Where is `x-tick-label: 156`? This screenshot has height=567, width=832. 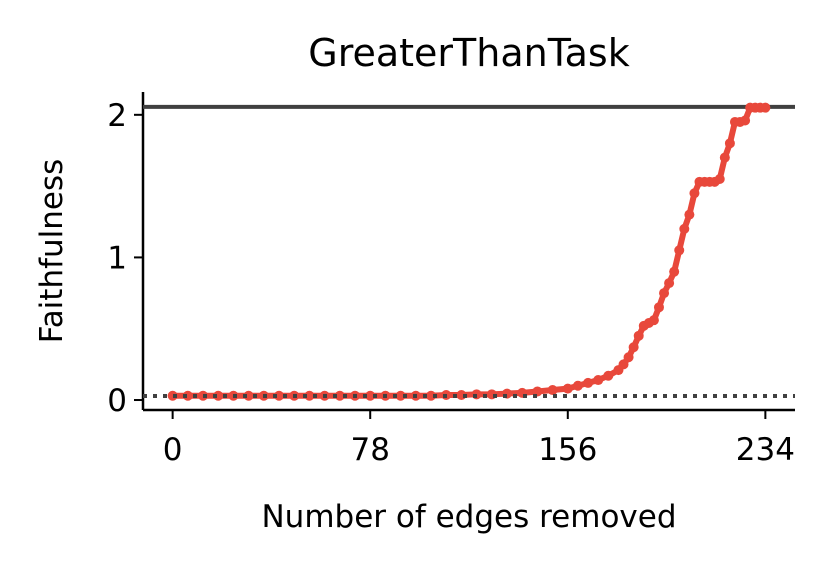
x-tick-label: 156 is located at coordinates (567, 450).